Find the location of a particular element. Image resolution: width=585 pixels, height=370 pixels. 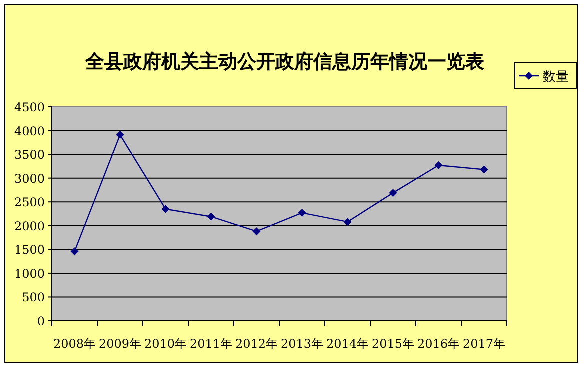

x-tick-label: 2010年 is located at coordinates (166, 344).